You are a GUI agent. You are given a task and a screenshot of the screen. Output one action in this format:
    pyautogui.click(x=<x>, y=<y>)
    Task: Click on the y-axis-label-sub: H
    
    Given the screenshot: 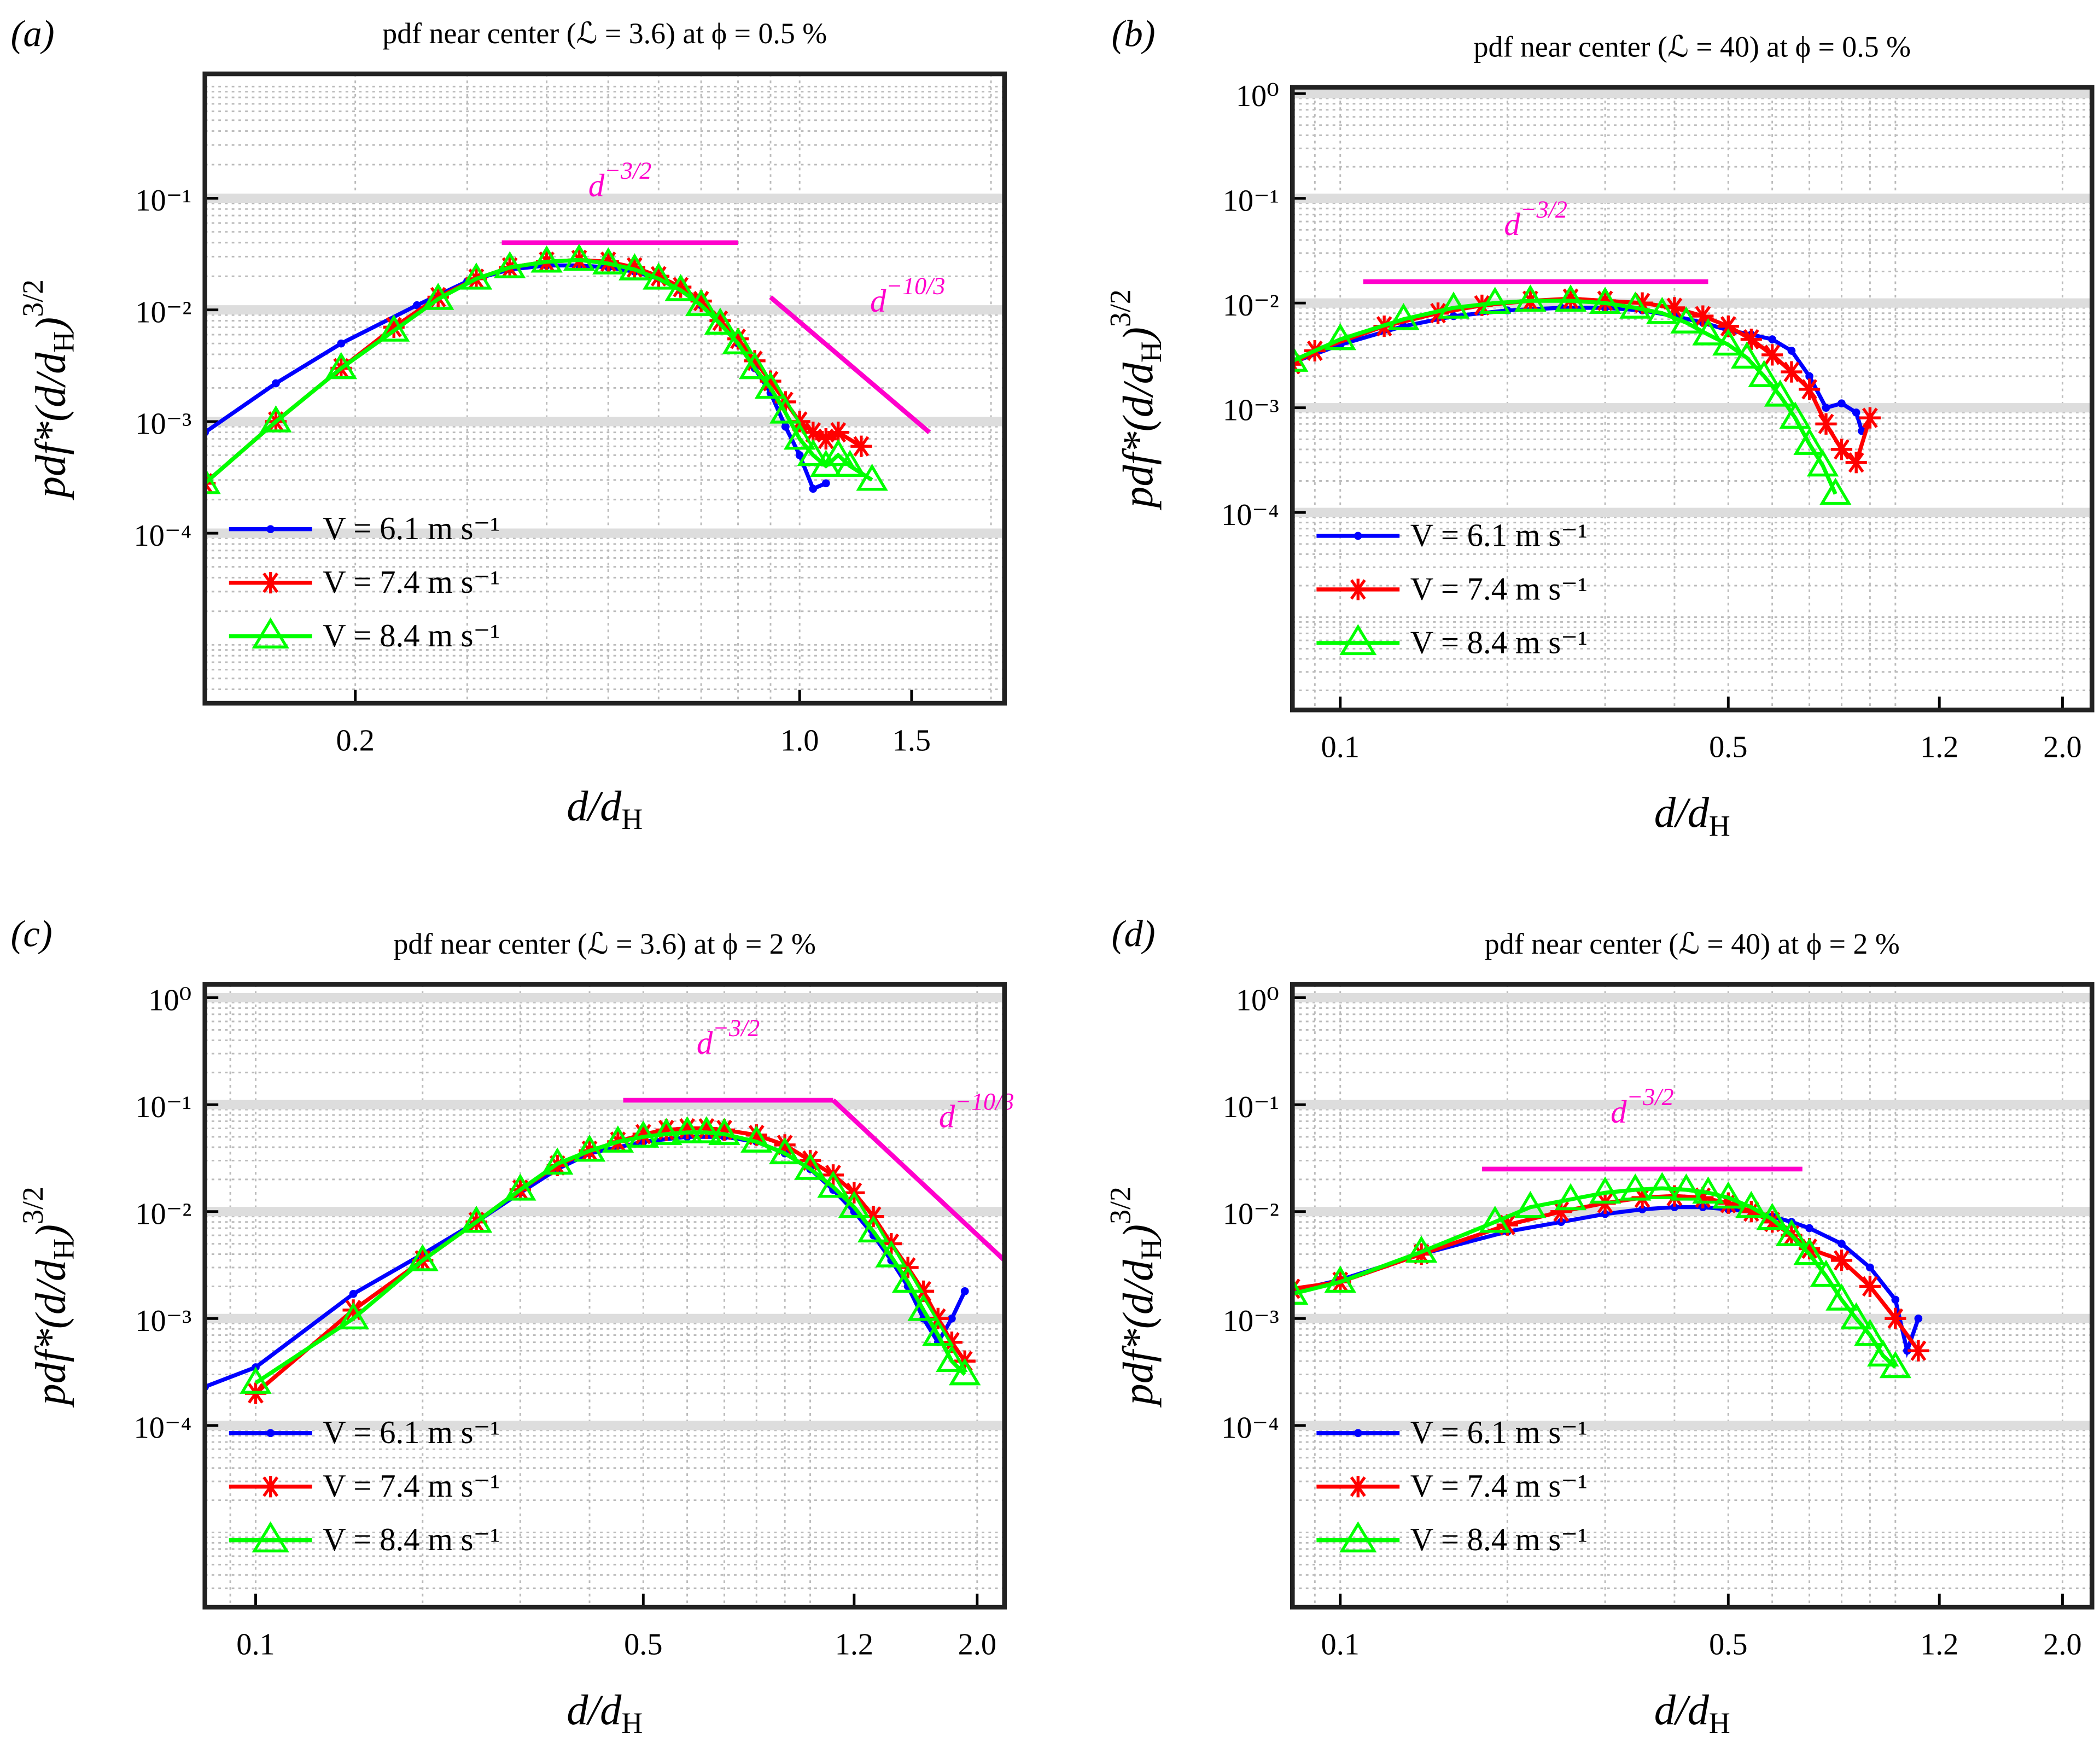 What is the action you would take?
    pyautogui.click(x=64, y=342)
    